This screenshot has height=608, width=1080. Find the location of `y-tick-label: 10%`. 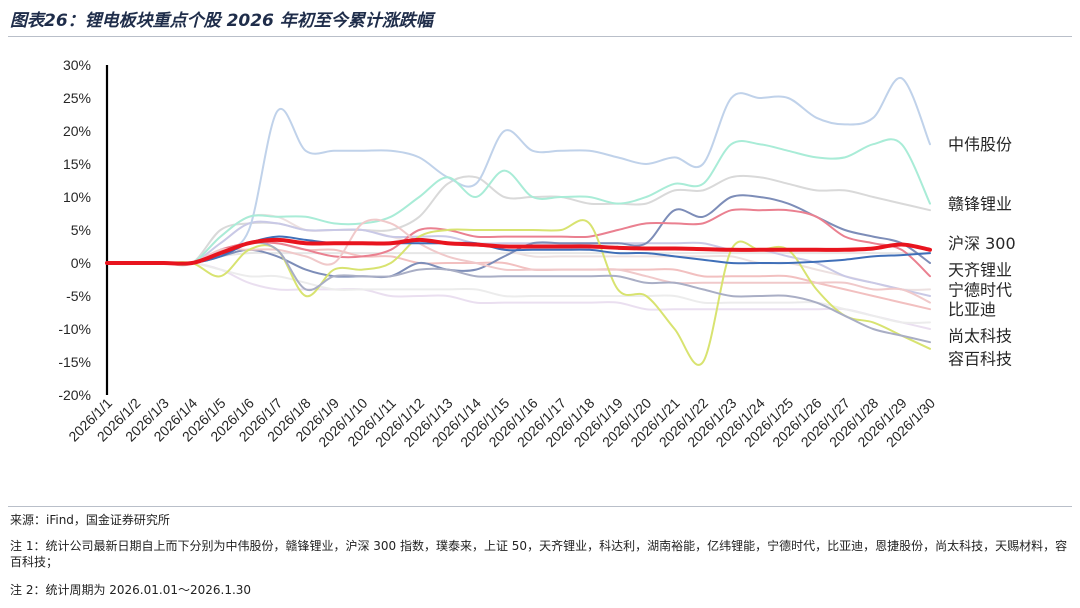

y-tick-label: 10% is located at coordinates (77, 197).